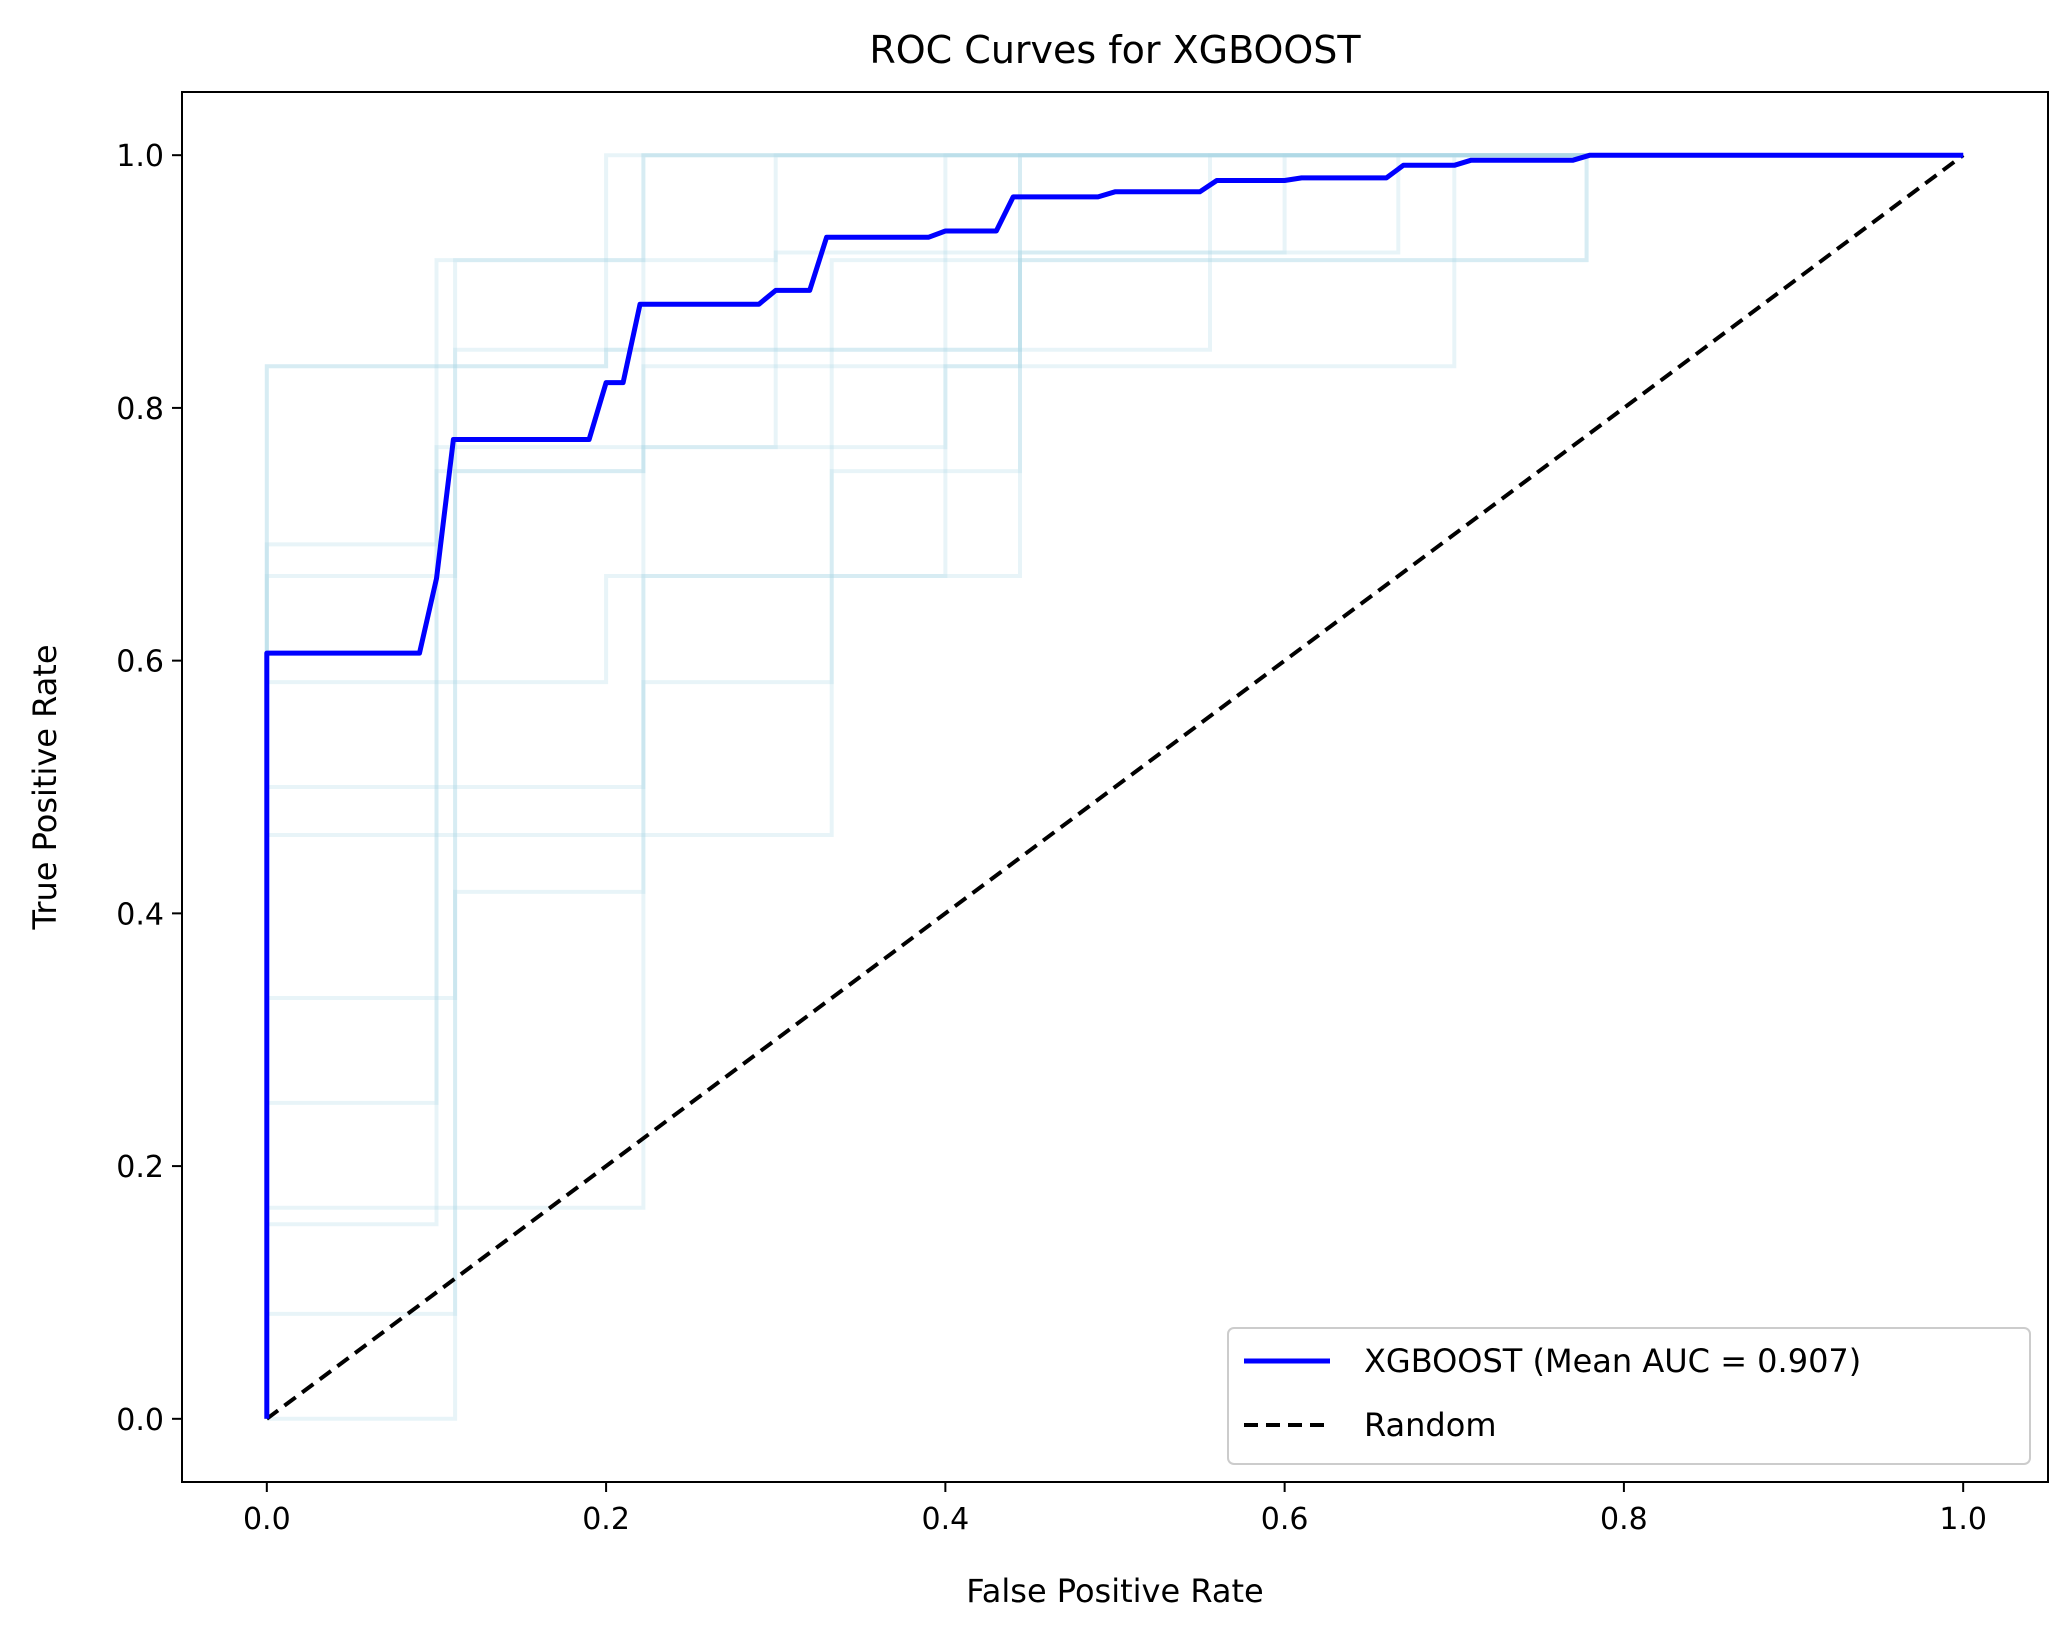 The height and width of the screenshot is (1634, 2072). I want to click on y-axis-label: True Positive Rate, so click(45, 787).